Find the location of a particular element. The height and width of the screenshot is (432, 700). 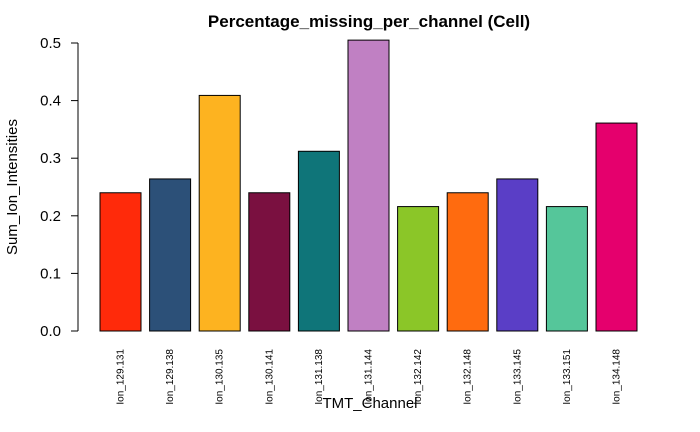

y-tick-label: 0.4 is located at coordinates (50, 101).